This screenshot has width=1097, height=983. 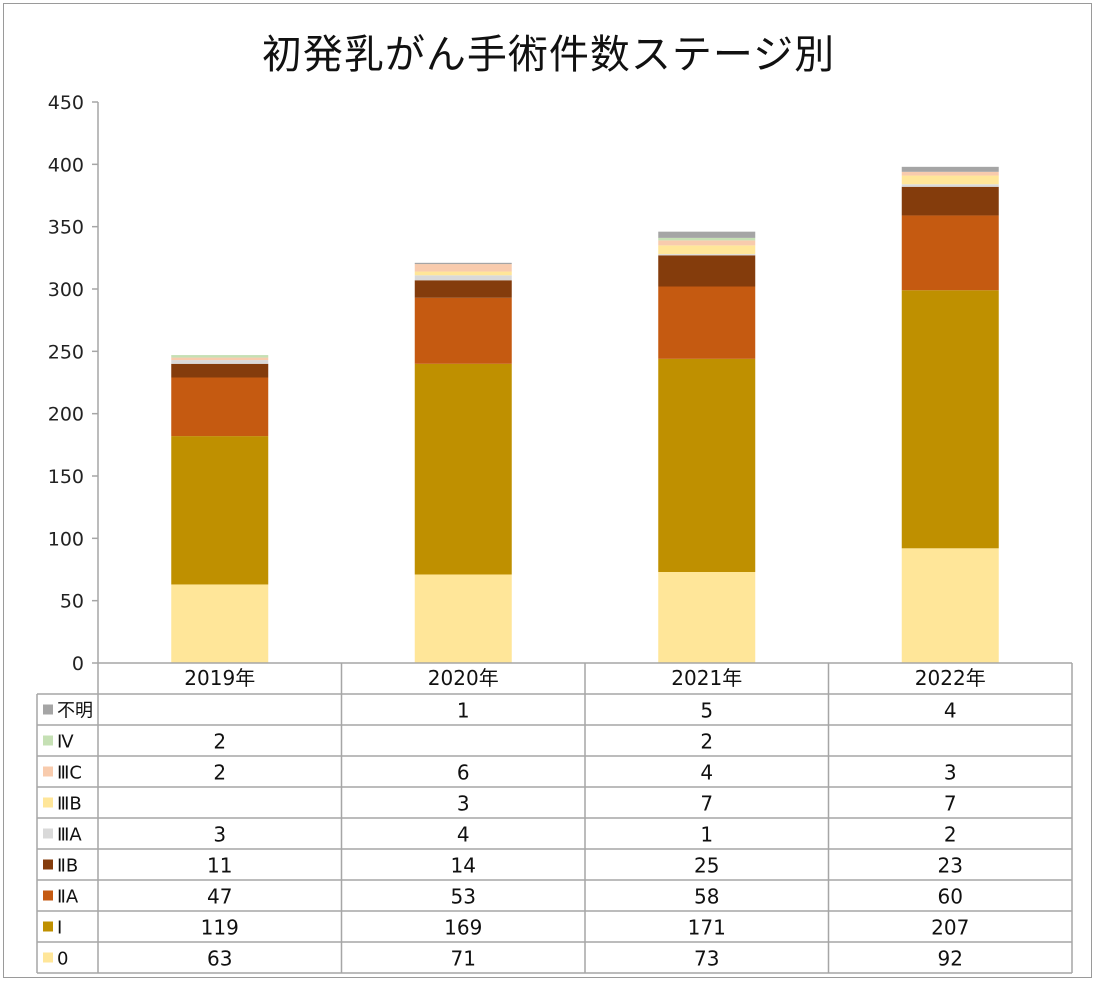 I want to click on data-label-5-2: 7, so click(x=706, y=804).